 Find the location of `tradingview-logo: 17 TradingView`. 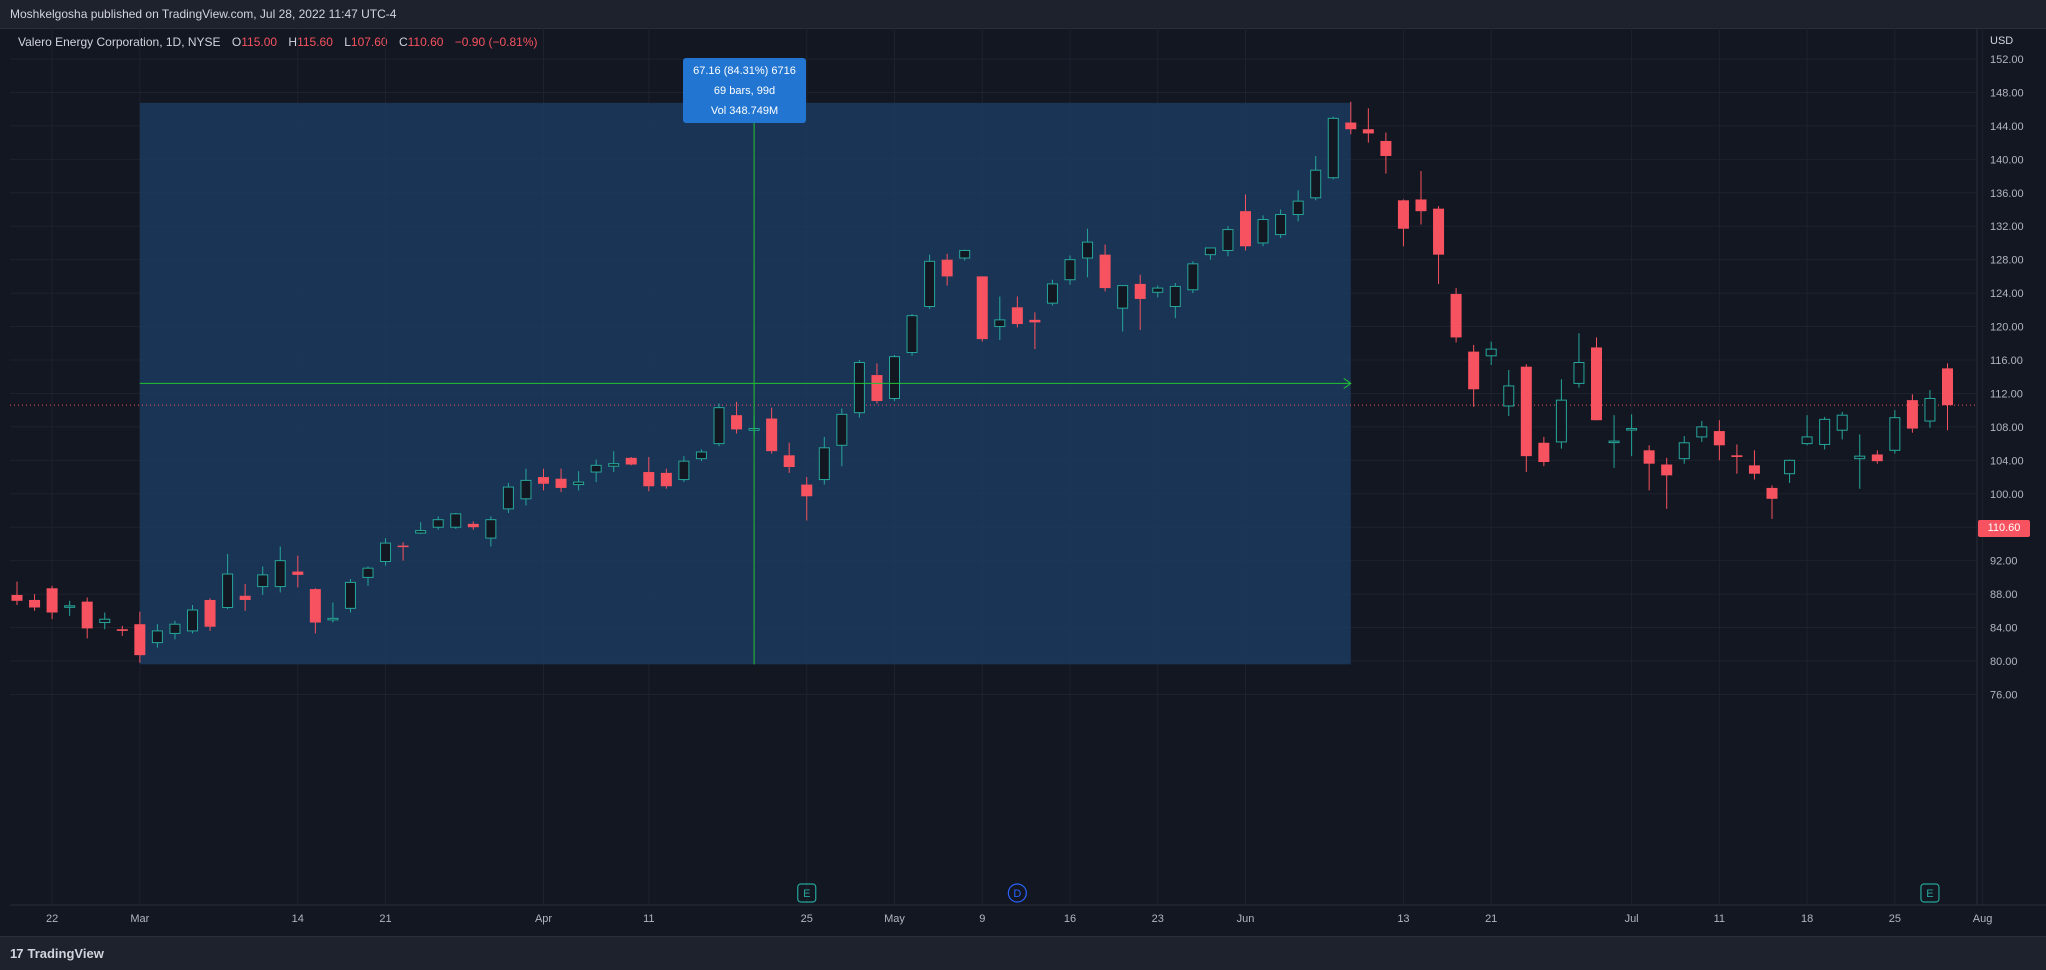

tradingview-logo: 17 TradingView is located at coordinates (57, 953).